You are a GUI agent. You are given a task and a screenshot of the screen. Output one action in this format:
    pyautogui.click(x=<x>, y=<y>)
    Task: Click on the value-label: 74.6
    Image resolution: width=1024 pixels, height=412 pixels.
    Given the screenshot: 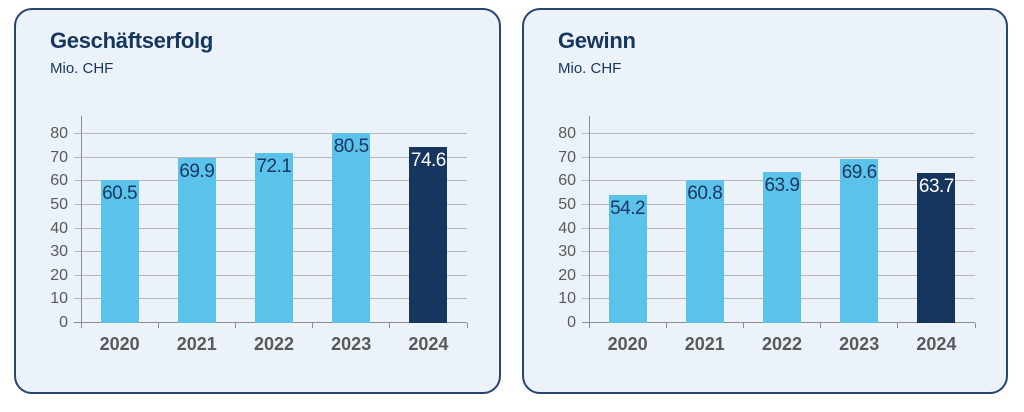 What is the action you would take?
    pyautogui.click(x=428, y=160)
    